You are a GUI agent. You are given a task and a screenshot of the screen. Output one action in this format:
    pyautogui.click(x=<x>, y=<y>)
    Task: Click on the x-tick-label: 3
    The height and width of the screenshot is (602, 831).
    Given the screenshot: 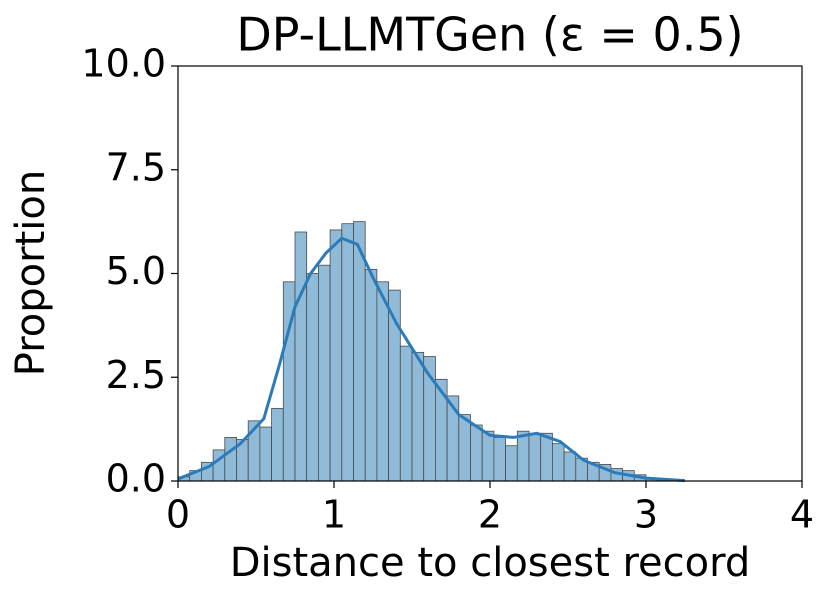 What is the action you would take?
    pyautogui.click(x=646, y=515)
    